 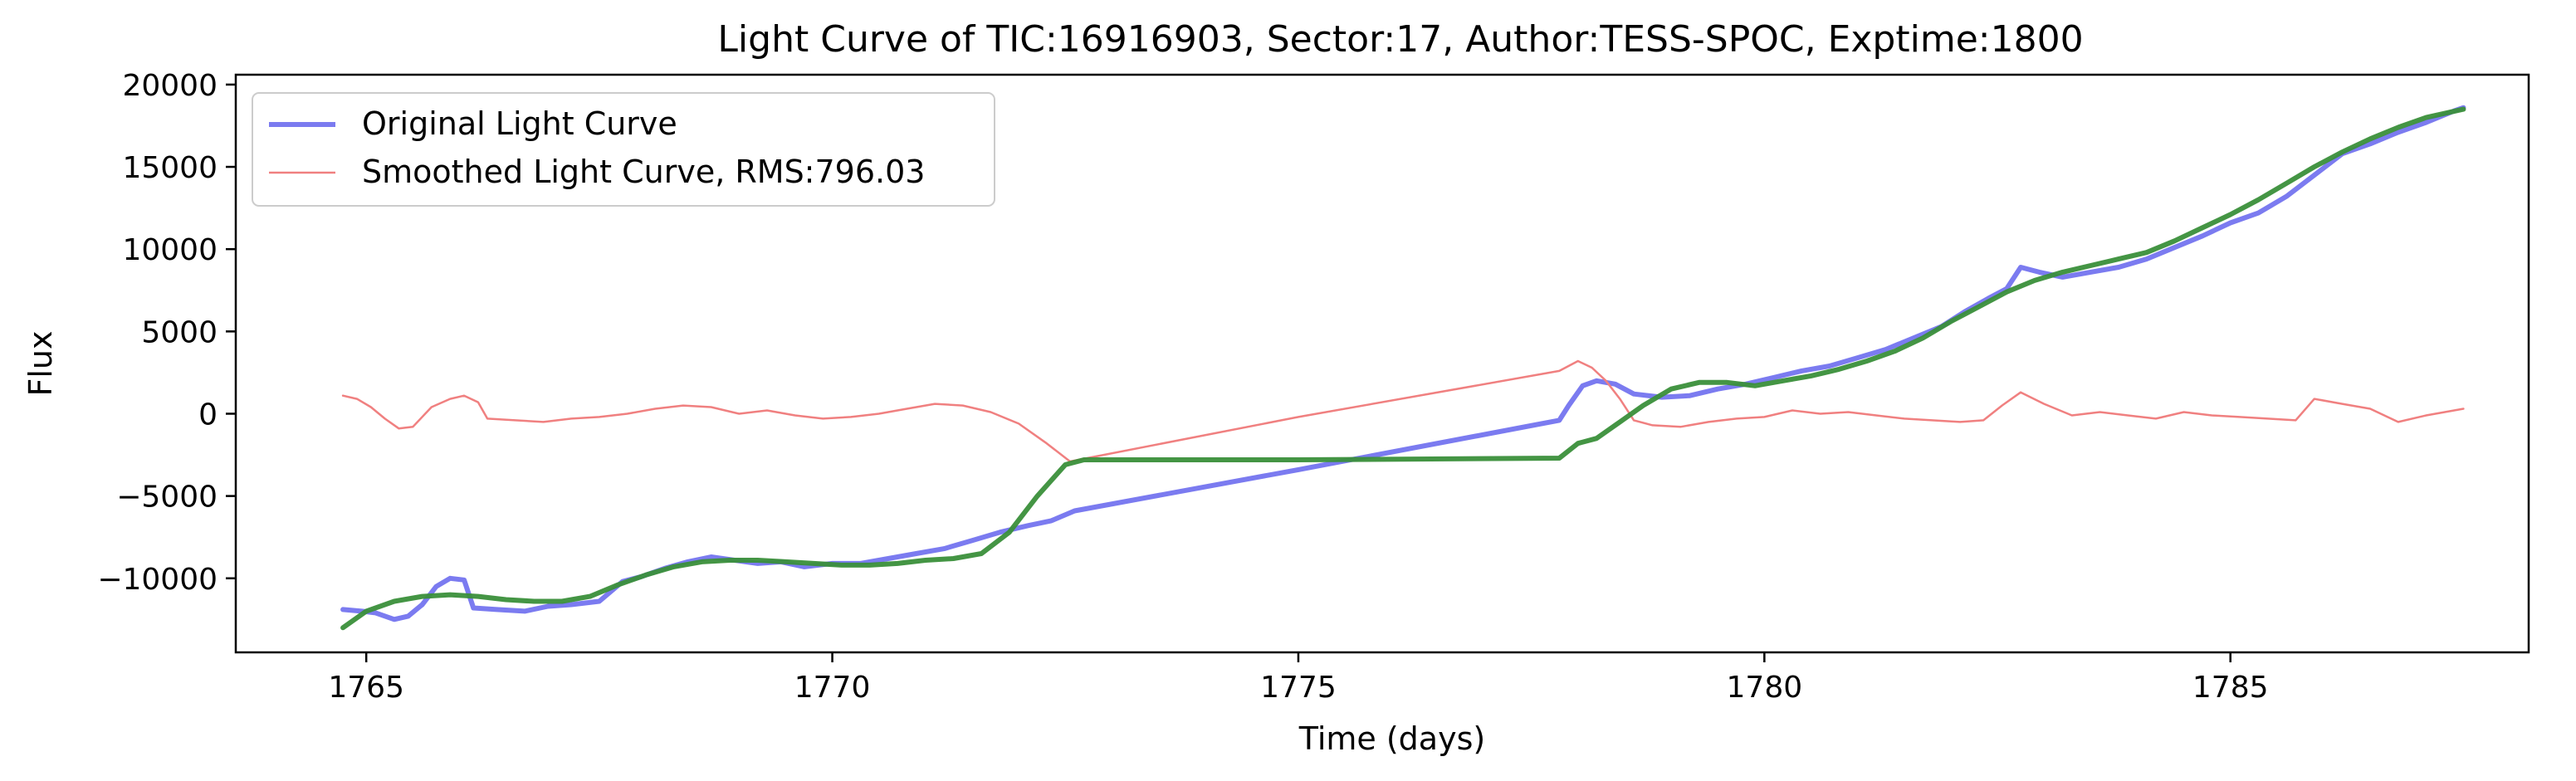 What do you see at coordinates (179, 332) in the screenshot?
I see `y-tick-label: 5000` at bounding box center [179, 332].